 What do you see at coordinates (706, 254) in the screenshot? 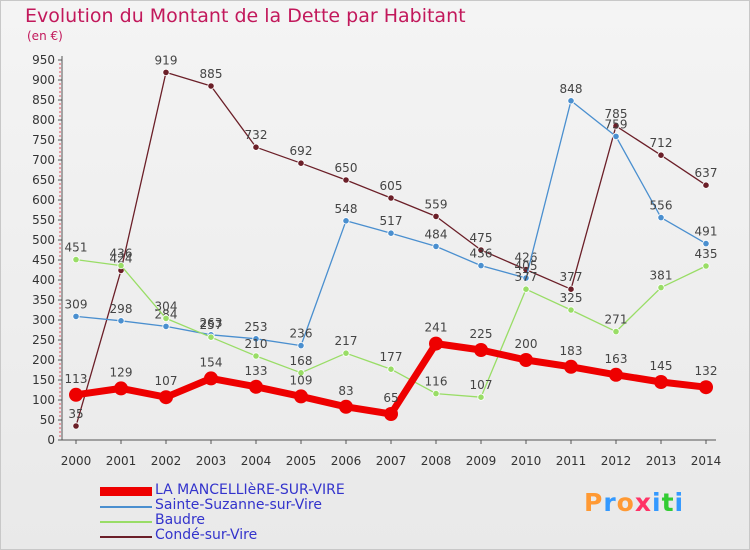
I see `data-label: 435` at bounding box center [706, 254].